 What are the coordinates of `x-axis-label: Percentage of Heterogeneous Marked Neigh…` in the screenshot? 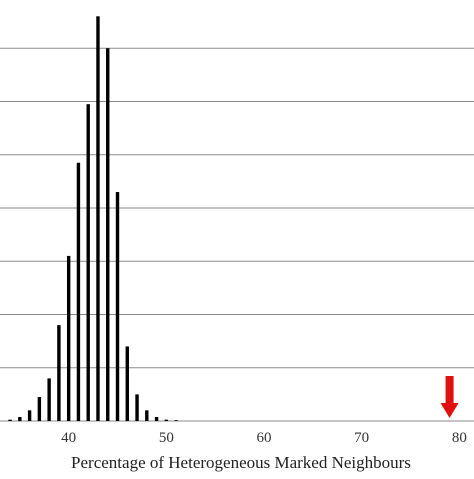 It's located at (241, 462).